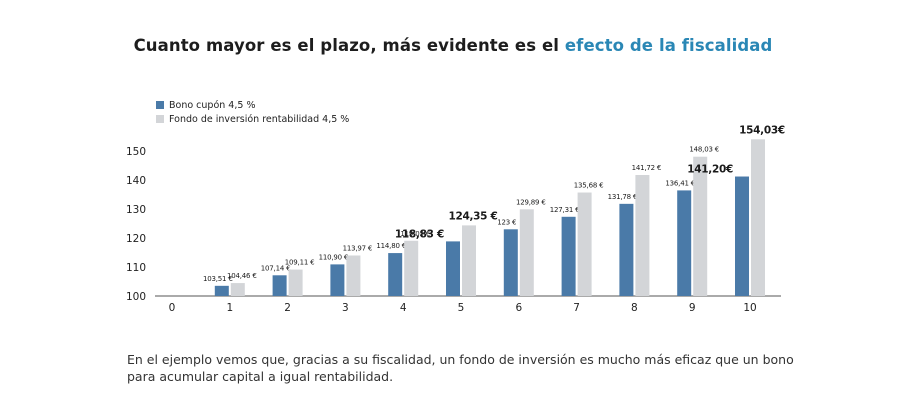 This screenshot has height=420, width=906. What do you see at coordinates (668, 45) in the screenshot?
I see `title-highlight: efecto de la fiscalidad` at bounding box center [668, 45].